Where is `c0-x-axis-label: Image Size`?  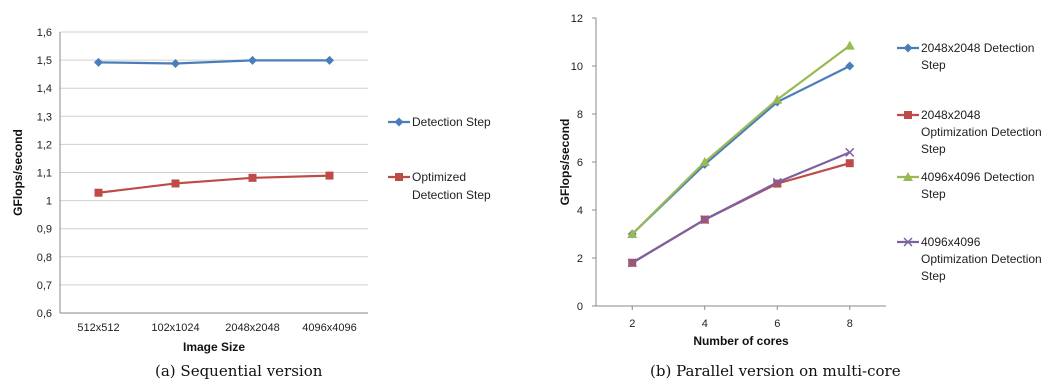 c0-x-axis-label: Image Size is located at coordinates (214, 347).